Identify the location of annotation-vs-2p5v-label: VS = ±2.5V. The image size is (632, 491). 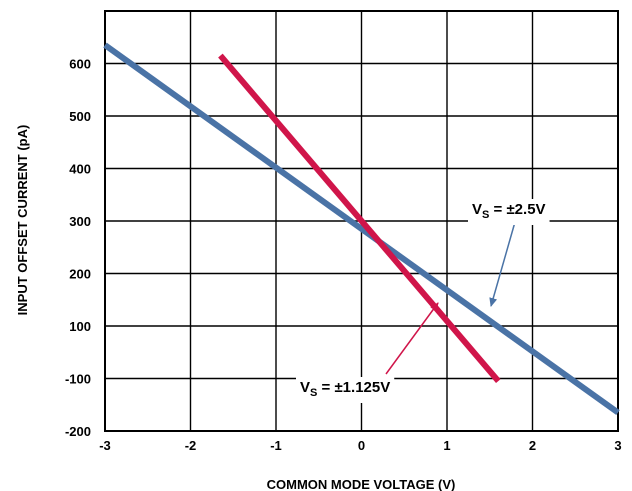
(509, 211).